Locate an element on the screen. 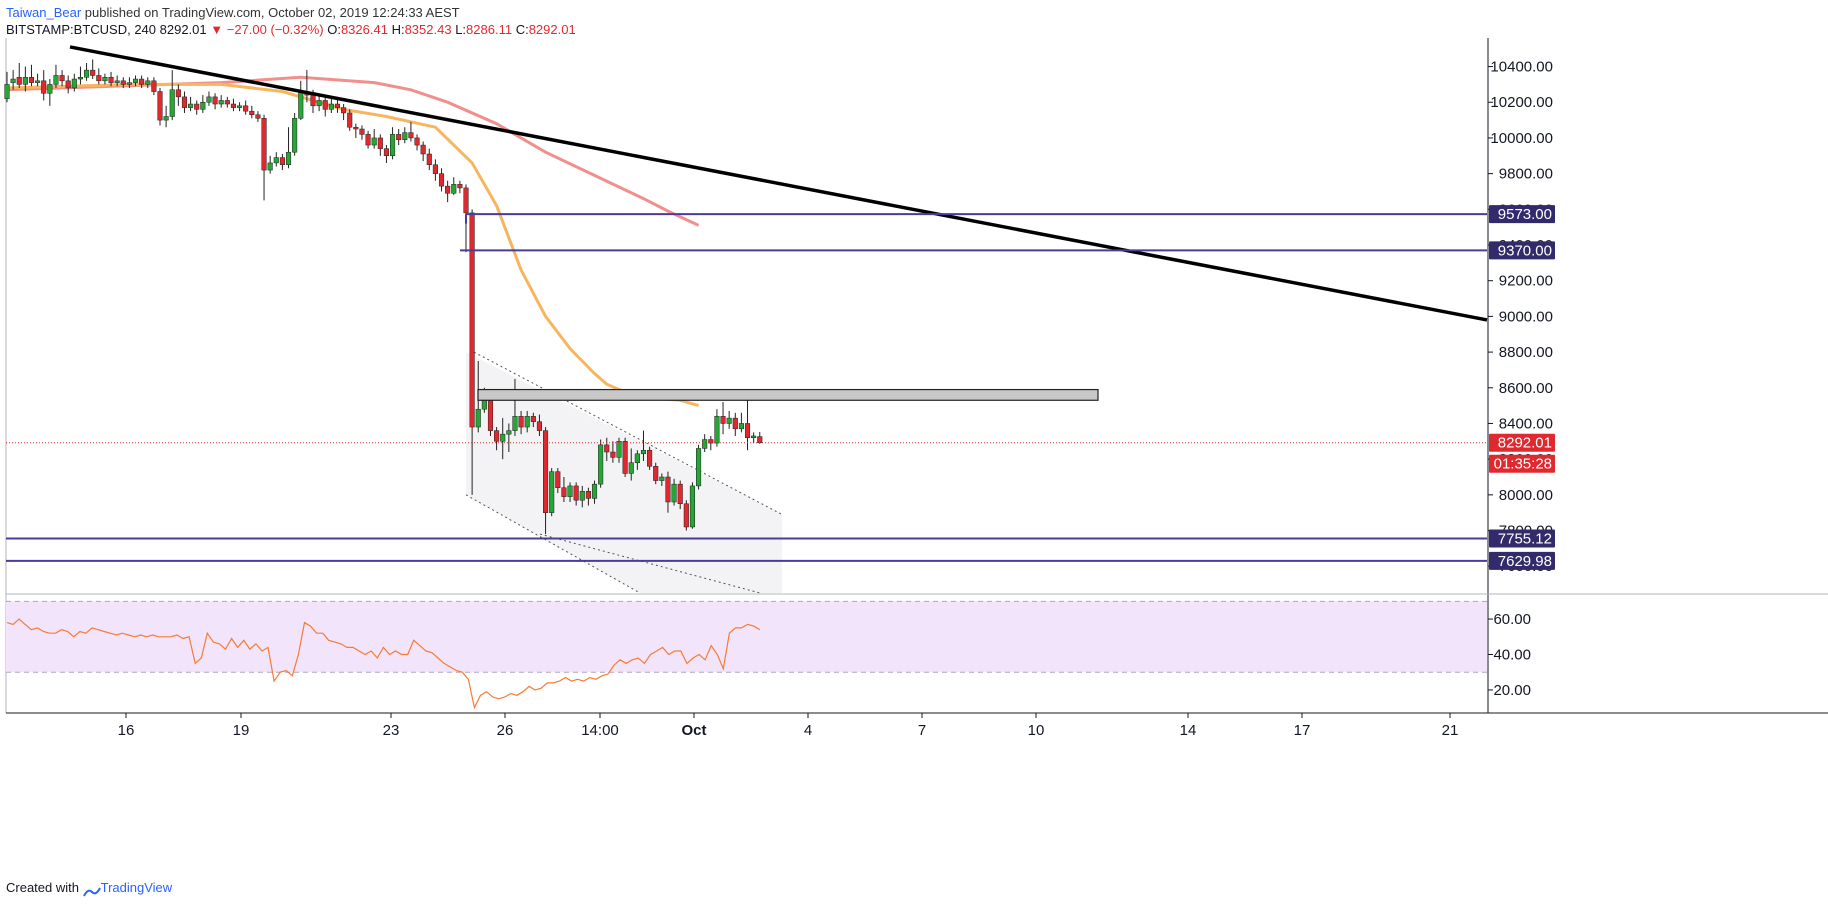 Image resolution: width=1828 pixels, height=905 pixels. time-tick-label: 19 is located at coordinates (241, 730).